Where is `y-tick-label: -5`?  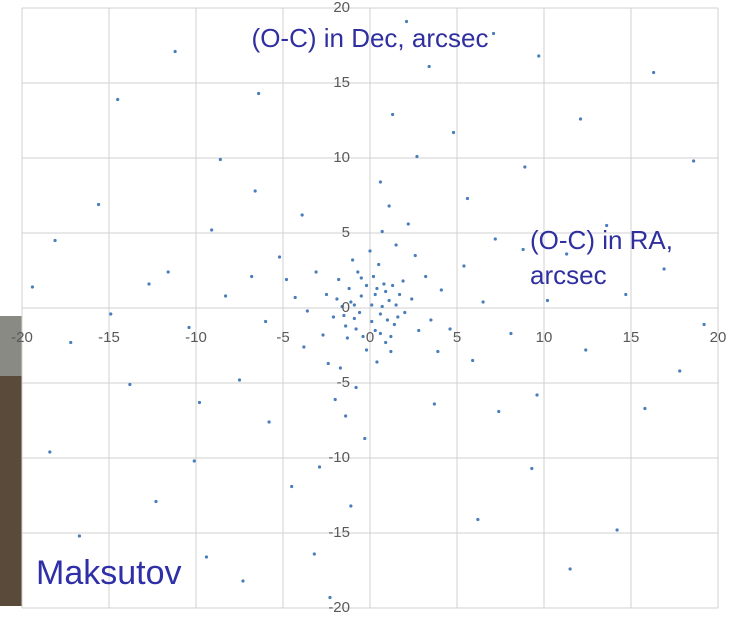
y-tick-label: -5 is located at coordinates (343, 382).